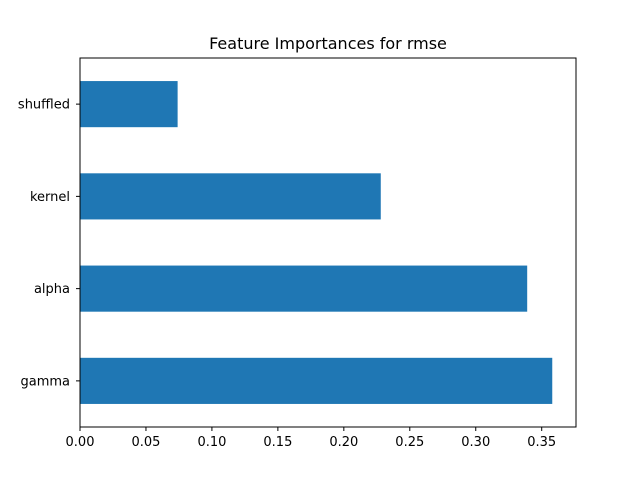  What do you see at coordinates (277, 442) in the screenshot?
I see `x-tick-label: 0.15` at bounding box center [277, 442].